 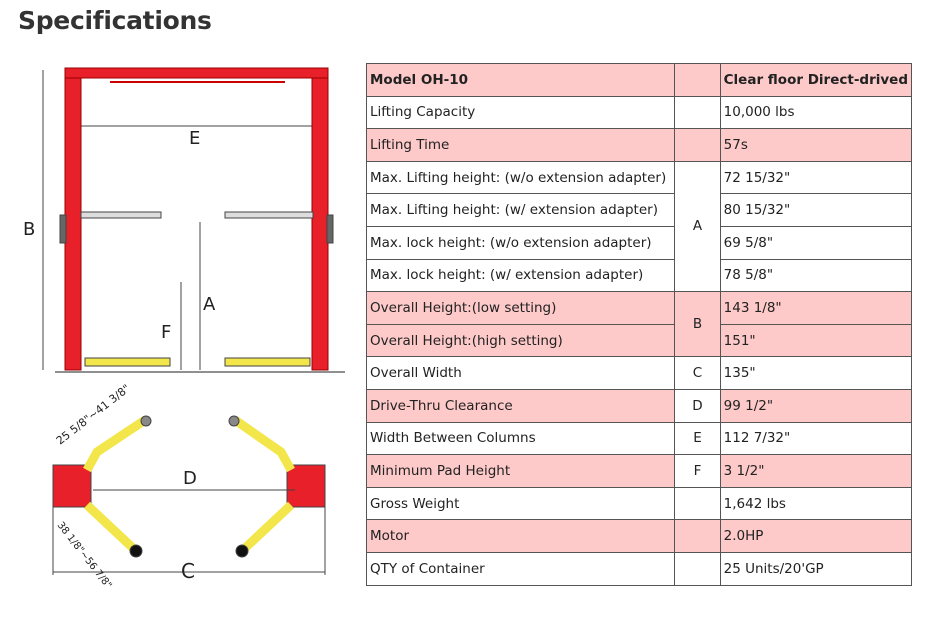 What do you see at coordinates (166, 332) in the screenshot?
I see `label-f: F` at bounding box center [166, 332].